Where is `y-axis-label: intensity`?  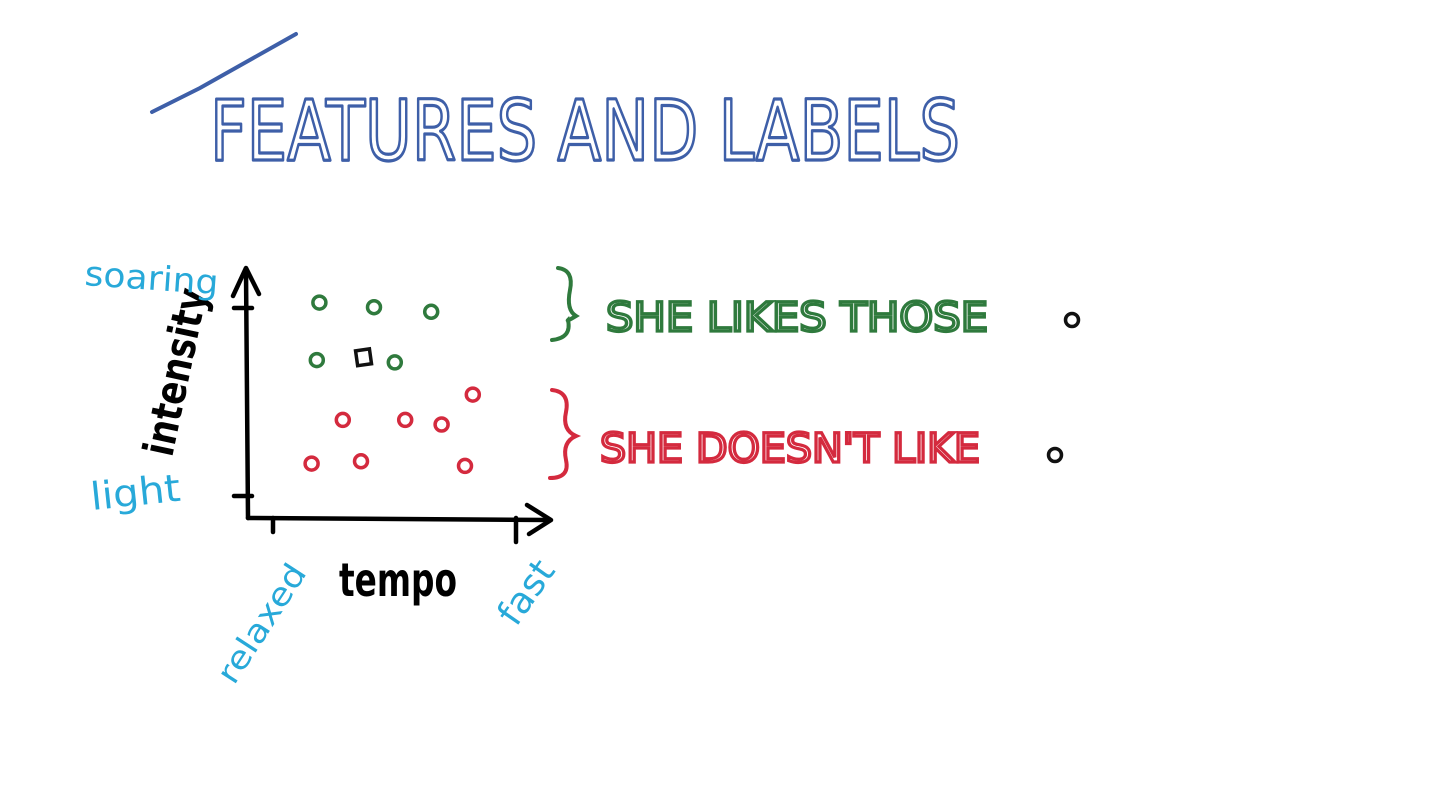
y-axis-label: intensity is located at coordinates (175, 372).